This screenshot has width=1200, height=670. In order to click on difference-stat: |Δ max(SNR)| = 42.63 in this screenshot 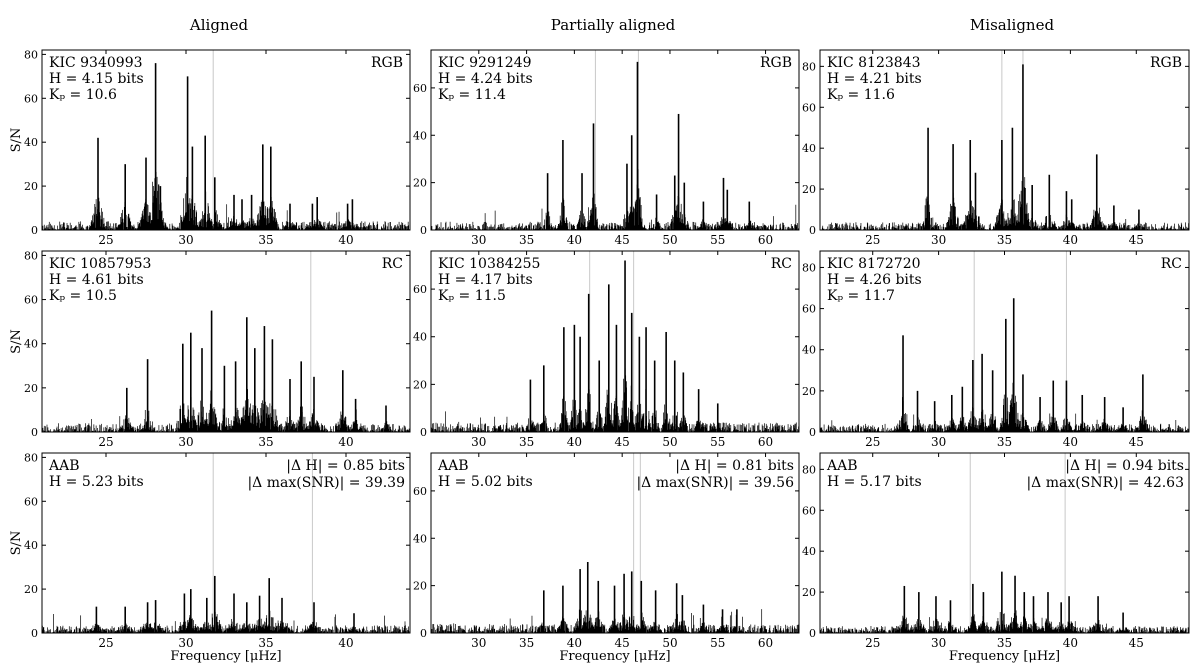, I will do `click(1105, 483)`.